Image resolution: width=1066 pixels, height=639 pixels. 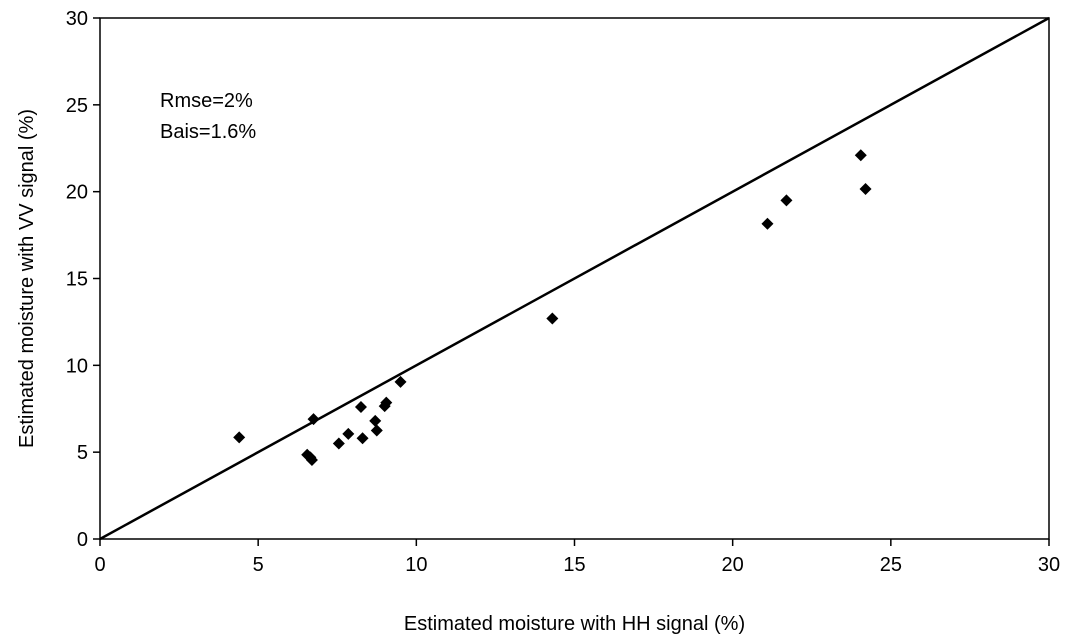 What do you see at coordinates (416, 565) in the screenshot?
I see `x-tick-label: 10` at bounding box center [416, 565].